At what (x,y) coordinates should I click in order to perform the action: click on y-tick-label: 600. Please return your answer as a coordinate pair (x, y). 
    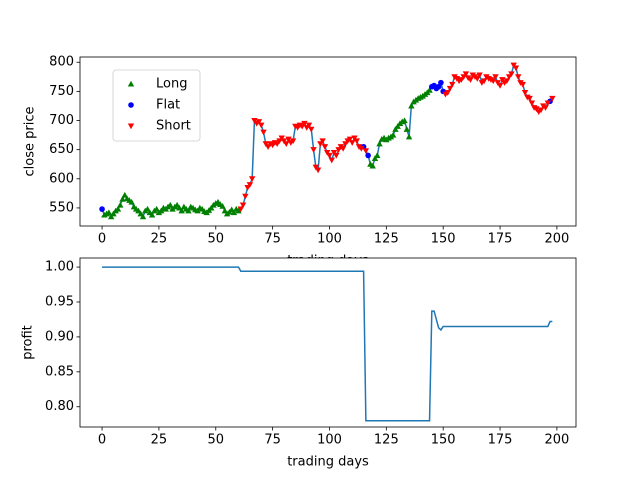
    Looking at the image, I should click on (61, 178).